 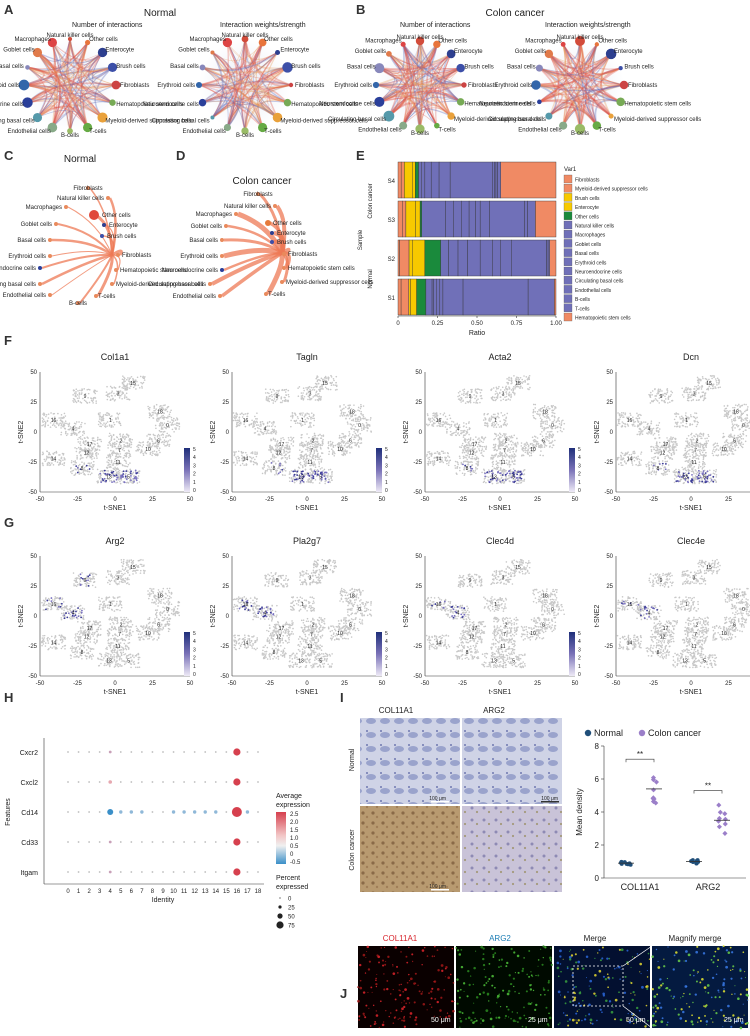 I want to click on network-node, so click(x=212, y=118).